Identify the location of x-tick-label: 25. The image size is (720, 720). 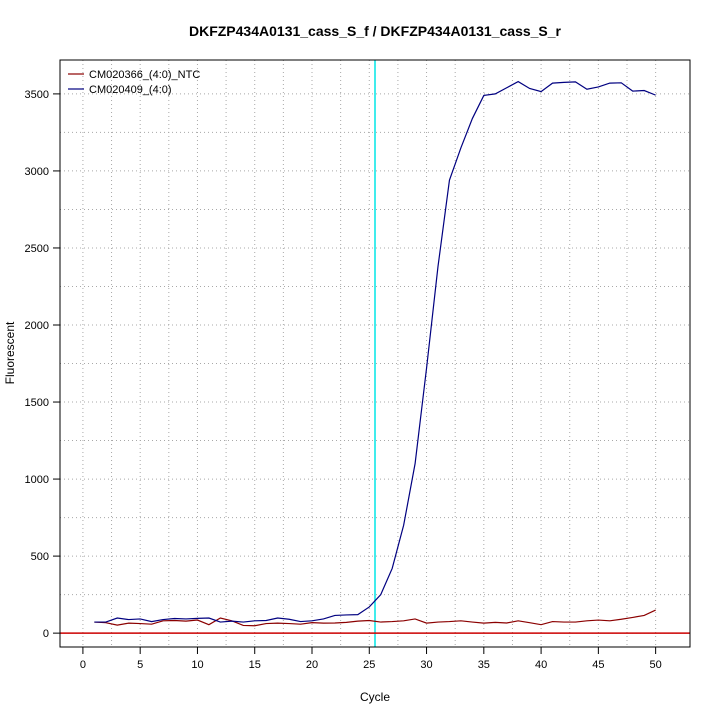
(369, 665).